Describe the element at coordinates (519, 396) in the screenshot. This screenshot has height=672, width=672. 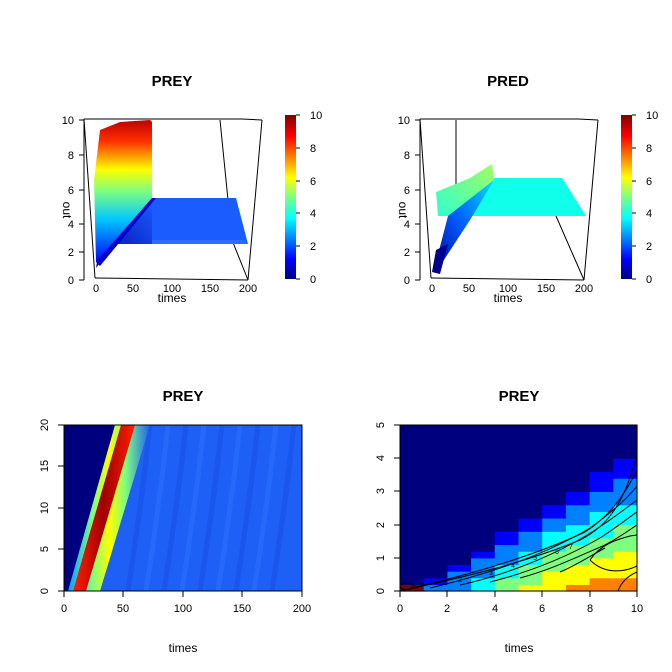
I see `panel-prey-heatmap-zoom-title: PREY` at that location.